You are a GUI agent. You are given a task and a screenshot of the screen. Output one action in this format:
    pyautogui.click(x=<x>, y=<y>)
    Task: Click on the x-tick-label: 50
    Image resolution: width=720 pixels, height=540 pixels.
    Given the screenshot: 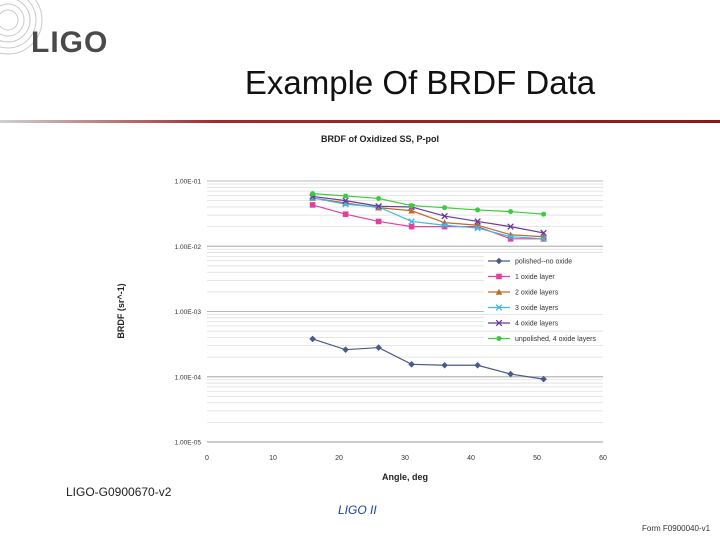 What is the action you would take?
    pyautogui.click(x=537, y=458)
    